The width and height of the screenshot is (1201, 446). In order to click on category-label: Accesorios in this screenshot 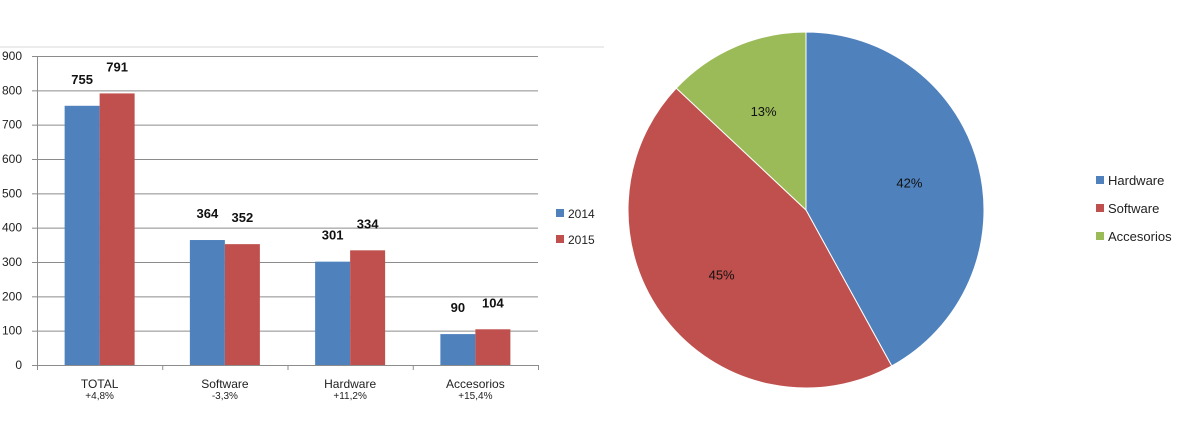, I will do `click(475, 384)`.